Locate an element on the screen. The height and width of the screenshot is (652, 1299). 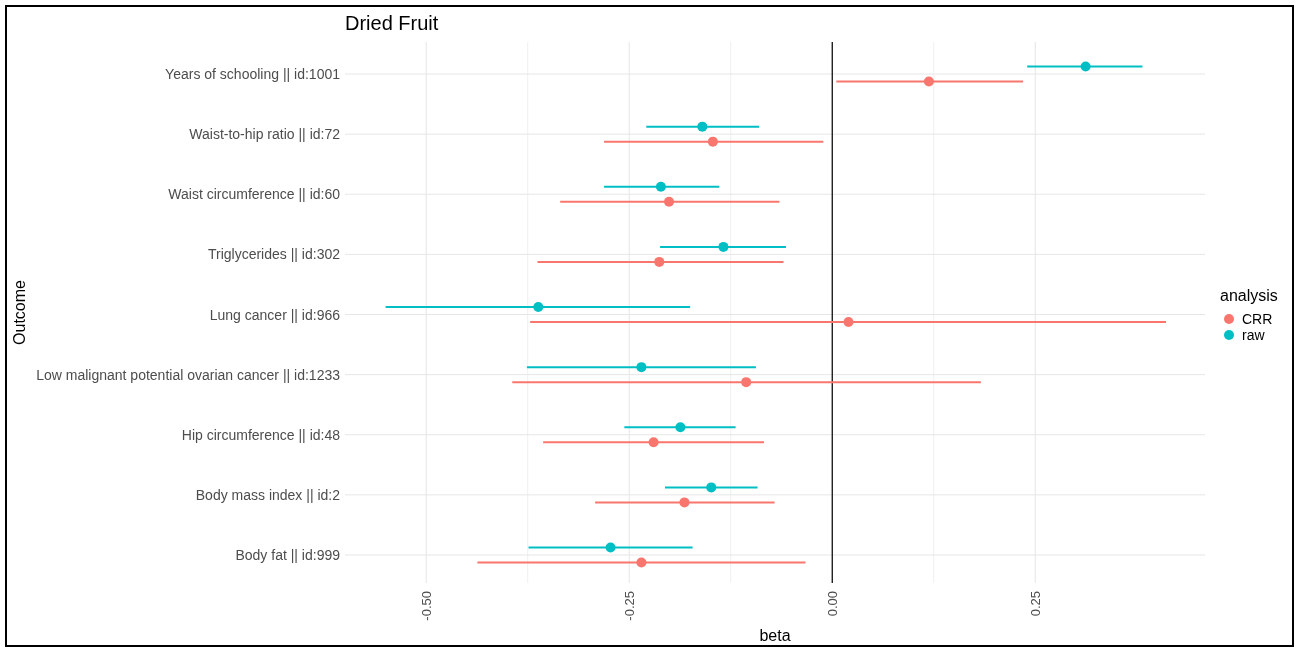
x-axis-title: beta is located at coordinates (775, 635).